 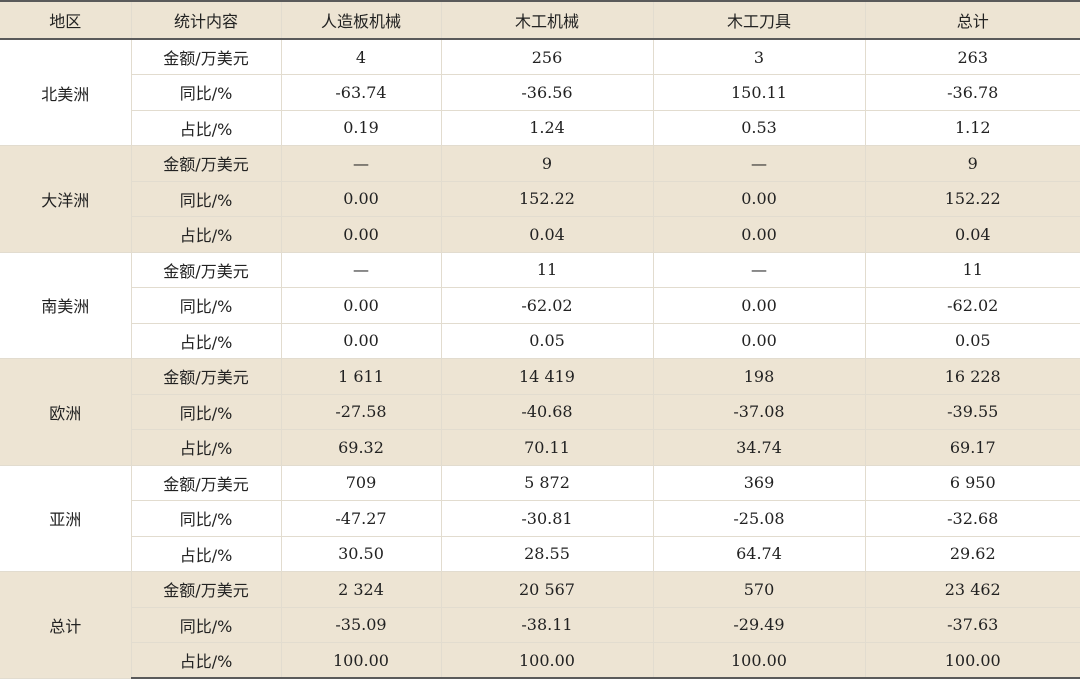 I want to click on table-row: 同比/% -35.09 -38.11 -29.49 -37.63, so click(x=540, y=625).